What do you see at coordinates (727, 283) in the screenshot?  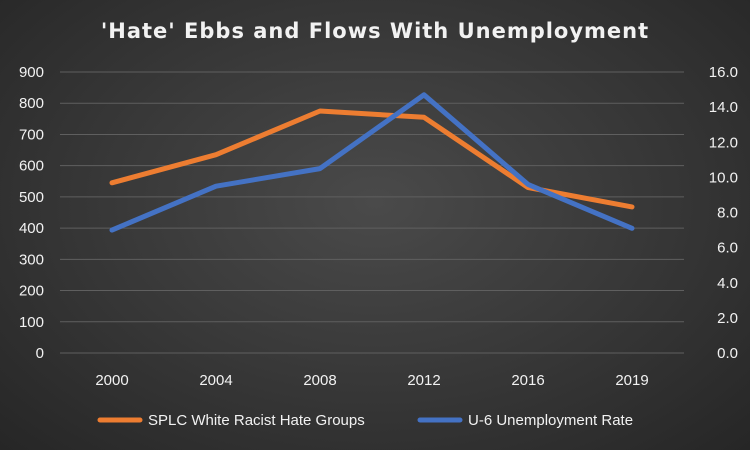 I see `right-tick-label: 4.0` at bounding box center [727, 283].